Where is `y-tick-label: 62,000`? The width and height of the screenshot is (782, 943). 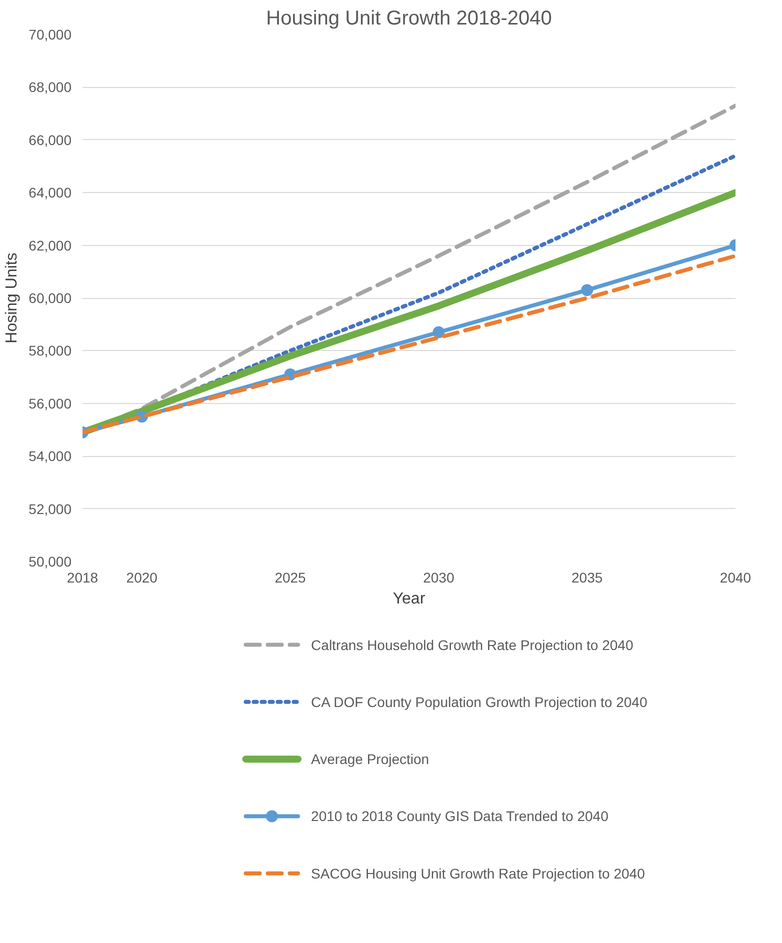 y-tick-label: 62,000 is located at coordinates (50, 245).